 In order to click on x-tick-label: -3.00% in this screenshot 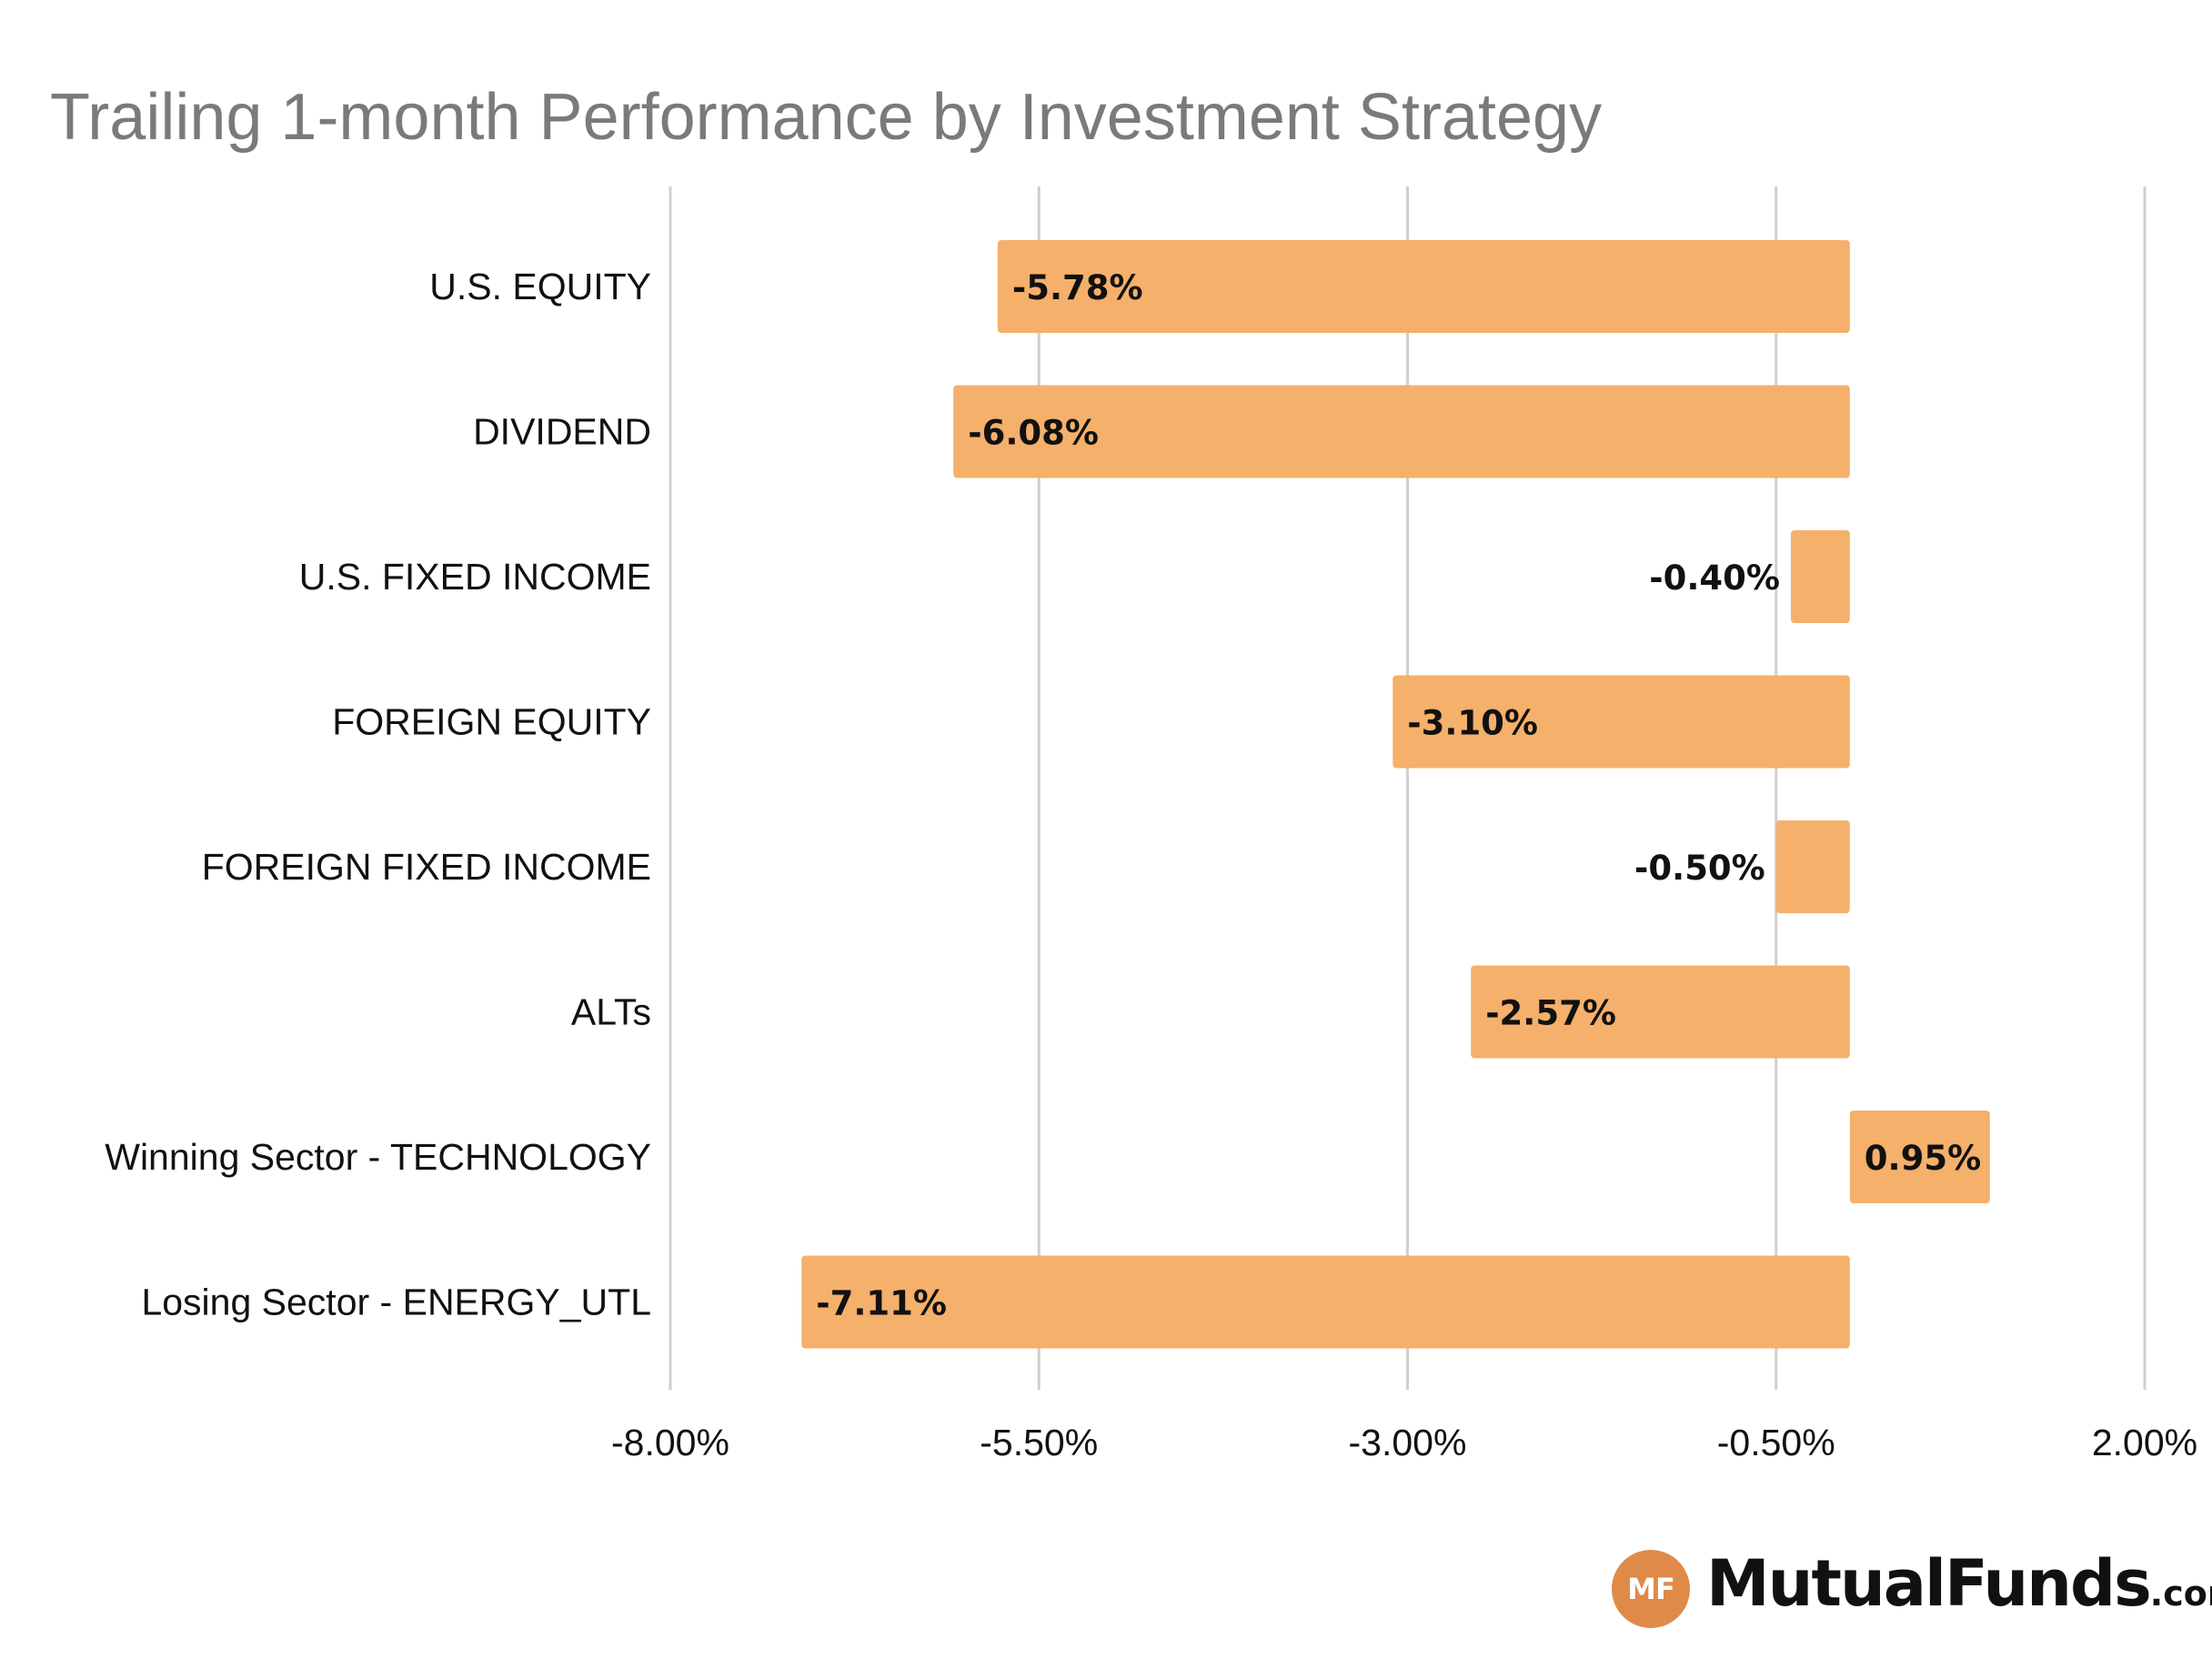, I will do `click(1408, 1442)`.